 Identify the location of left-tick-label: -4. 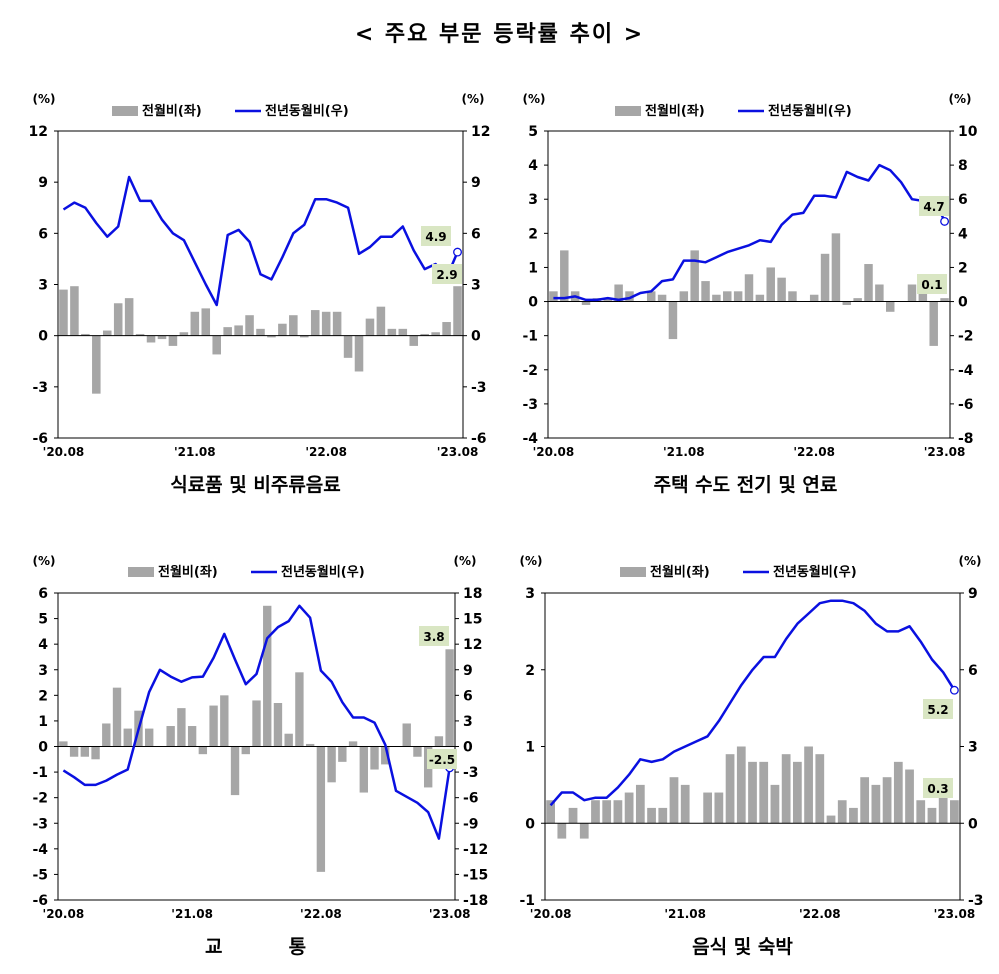
(530, 439).